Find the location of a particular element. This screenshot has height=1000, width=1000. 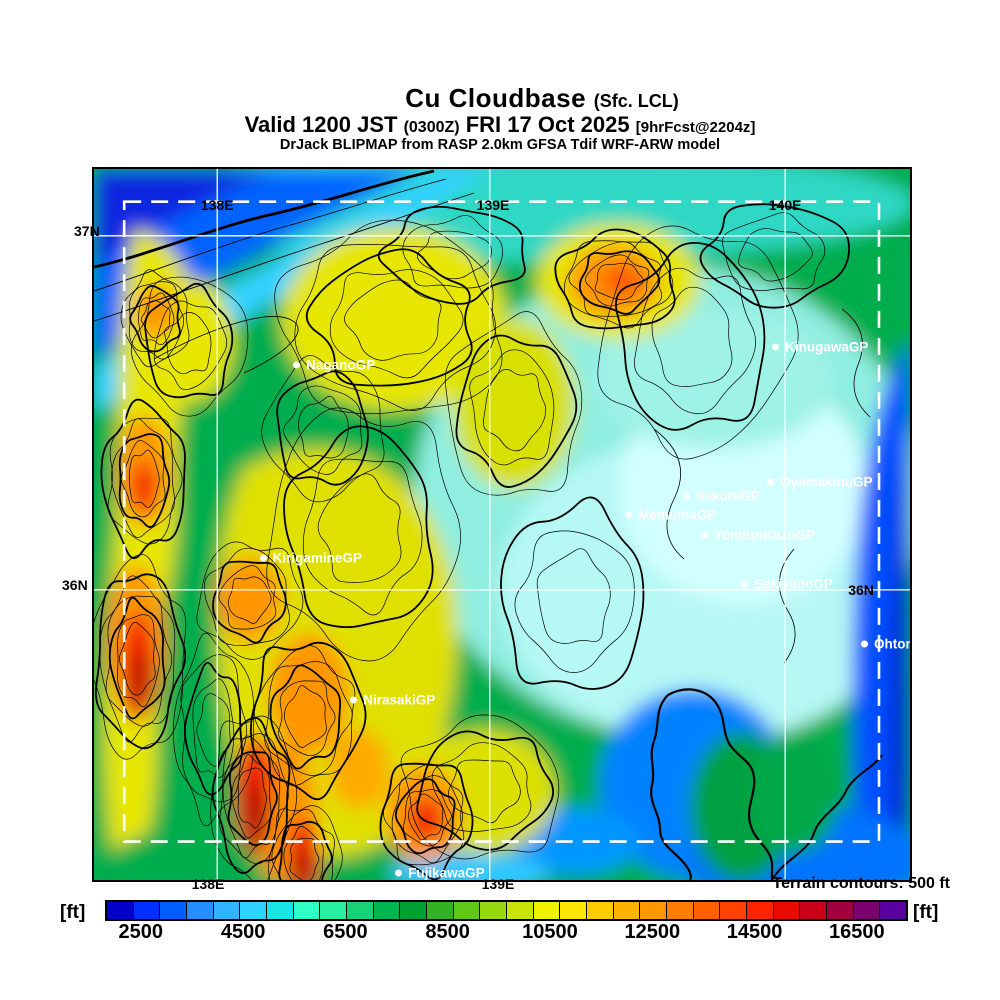

station-label-nirasakigp: NirasakiGP is located at coordinates (392, 700).